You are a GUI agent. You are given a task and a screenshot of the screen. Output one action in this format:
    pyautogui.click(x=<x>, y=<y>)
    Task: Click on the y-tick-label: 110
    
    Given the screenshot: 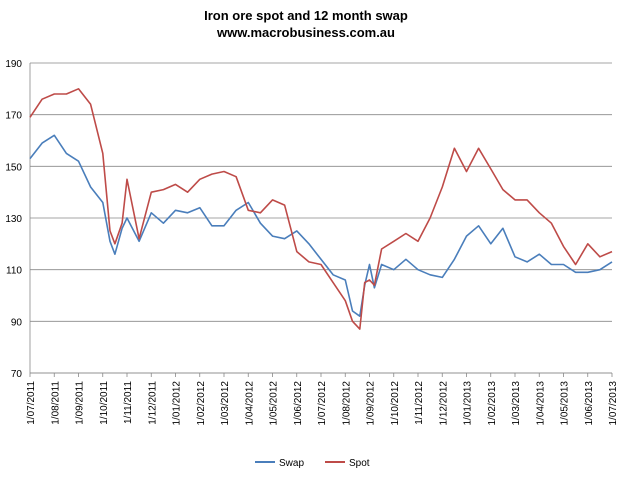 What is the action you would take?
    pyautogui.click(x=14, y=271)
    